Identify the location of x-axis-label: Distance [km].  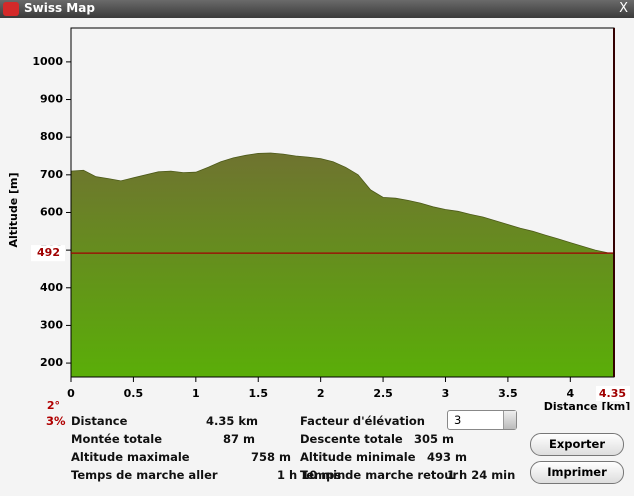
(587, 405).